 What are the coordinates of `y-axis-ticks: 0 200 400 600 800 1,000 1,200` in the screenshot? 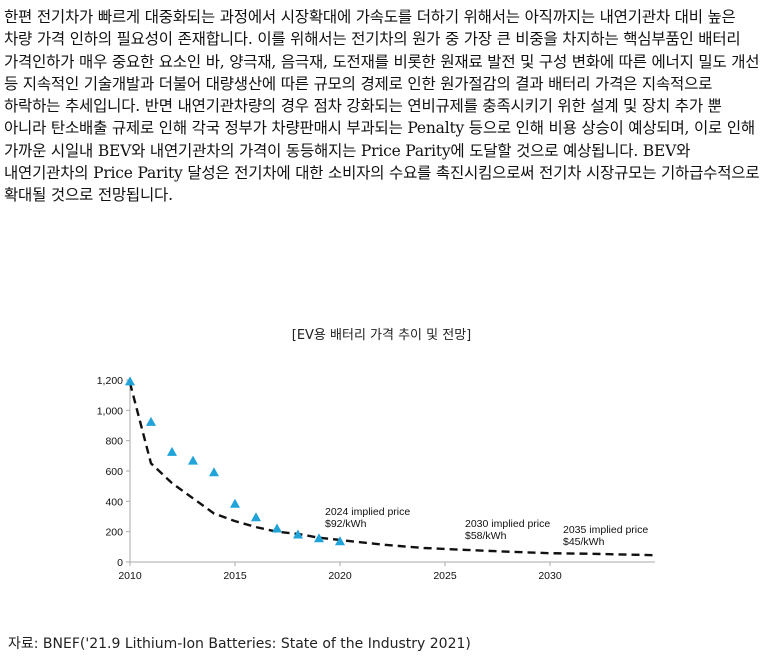 It's located at (113, 472).